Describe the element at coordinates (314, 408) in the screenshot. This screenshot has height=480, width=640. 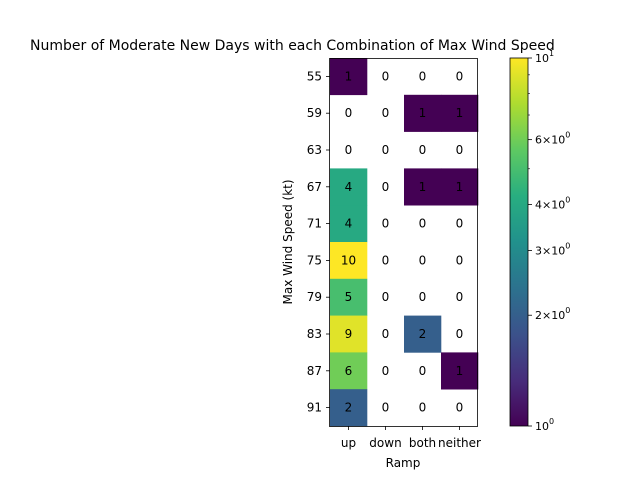
I see `y-tick-label: 91` at that location.